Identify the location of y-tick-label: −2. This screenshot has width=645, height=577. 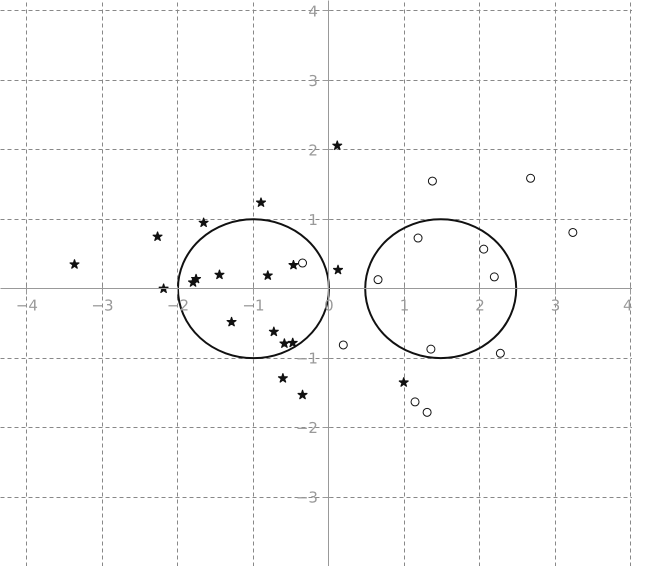
(307, 428).